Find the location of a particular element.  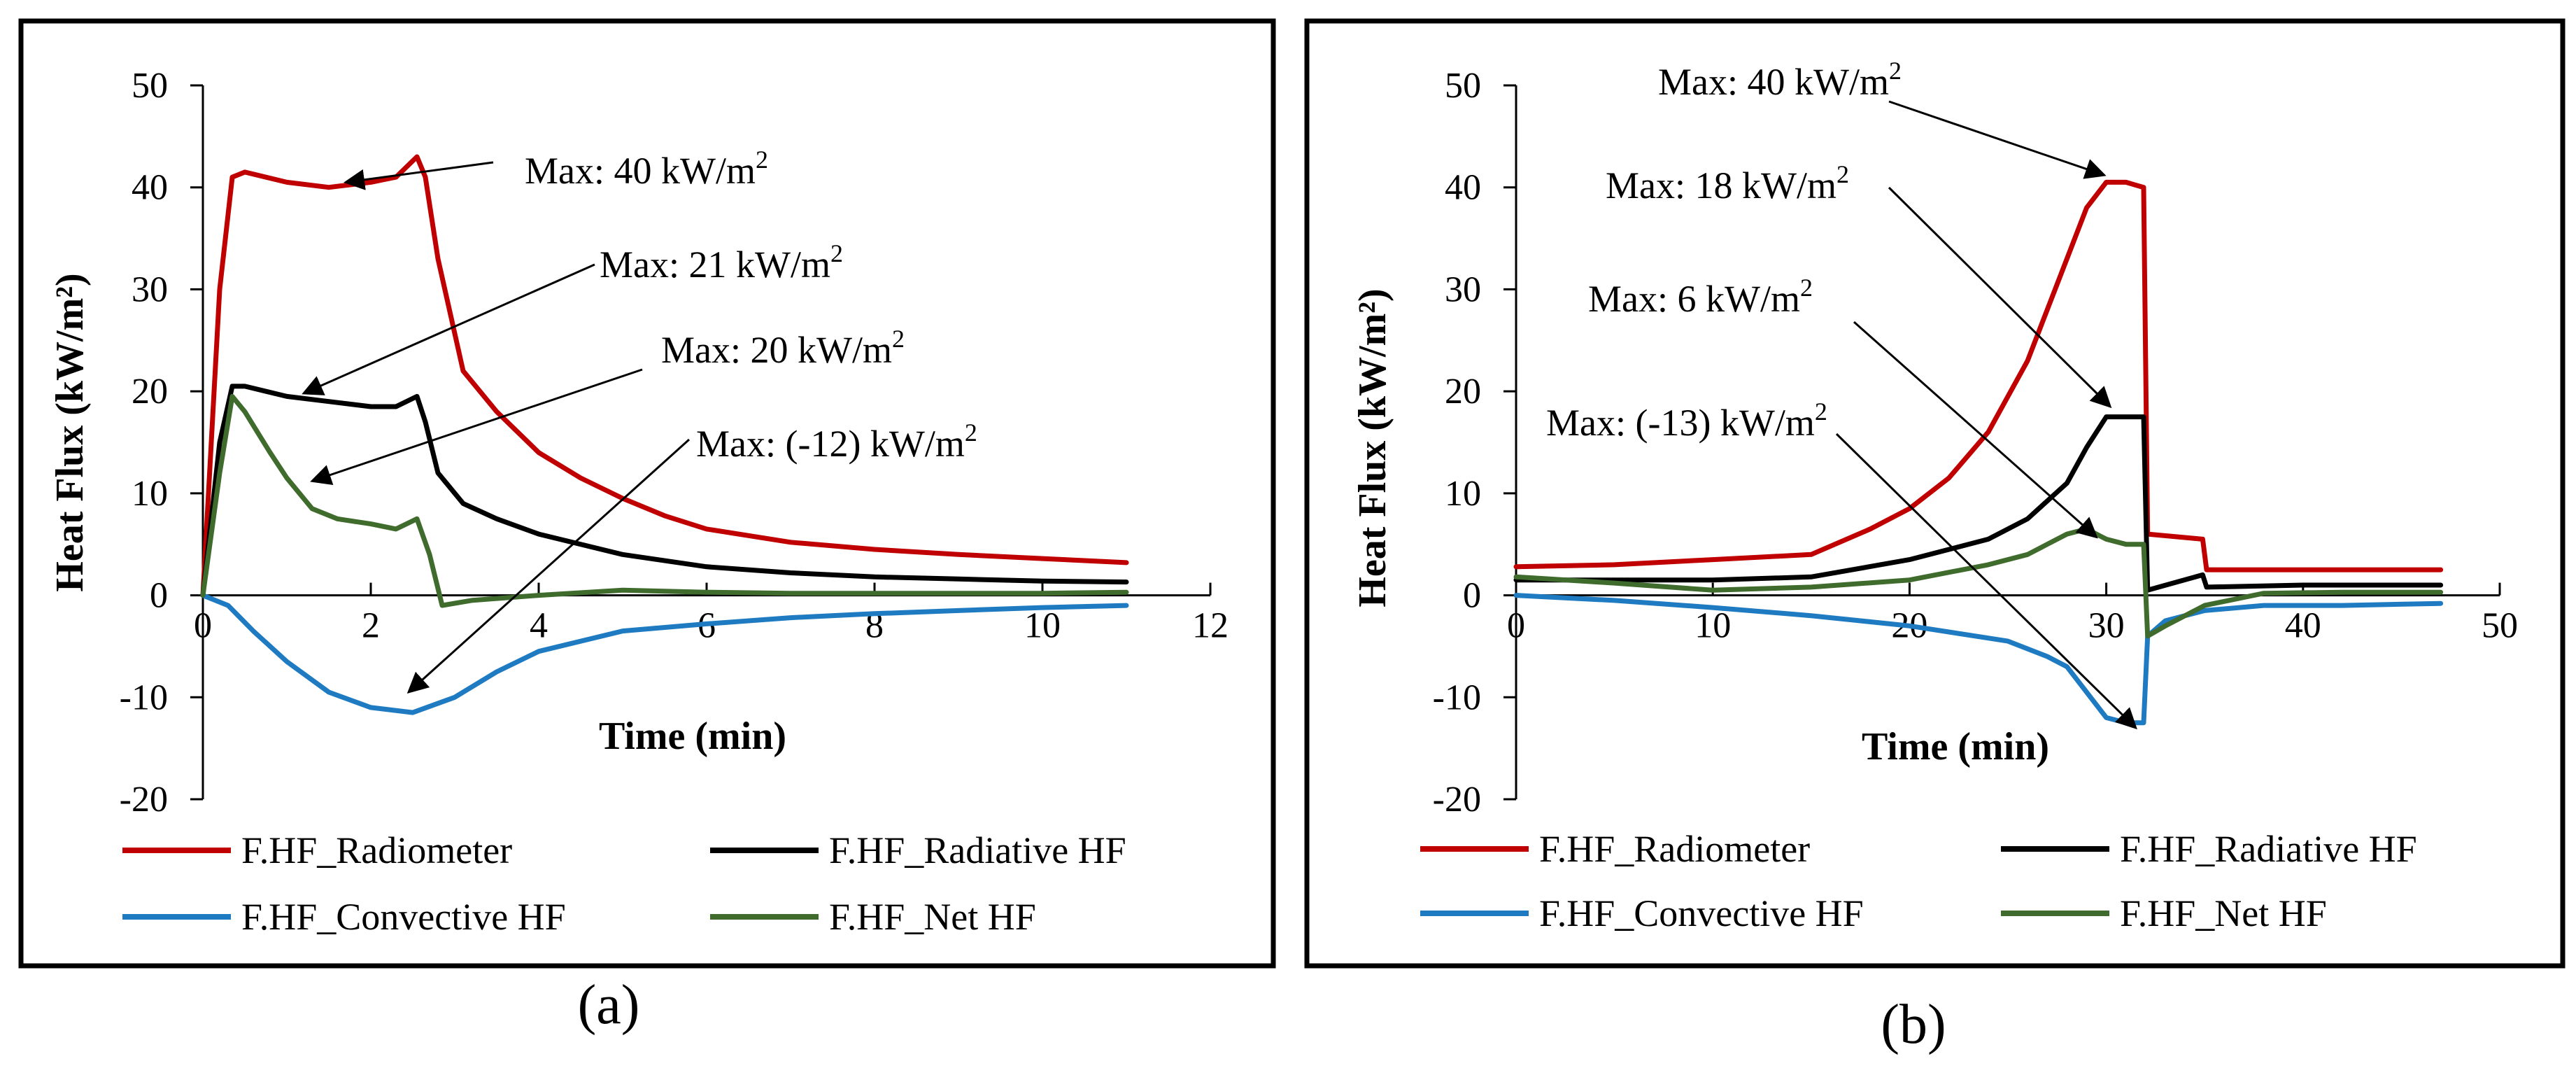

panel-a-y-tick-label: -20 is located at coordinates (144, 800).